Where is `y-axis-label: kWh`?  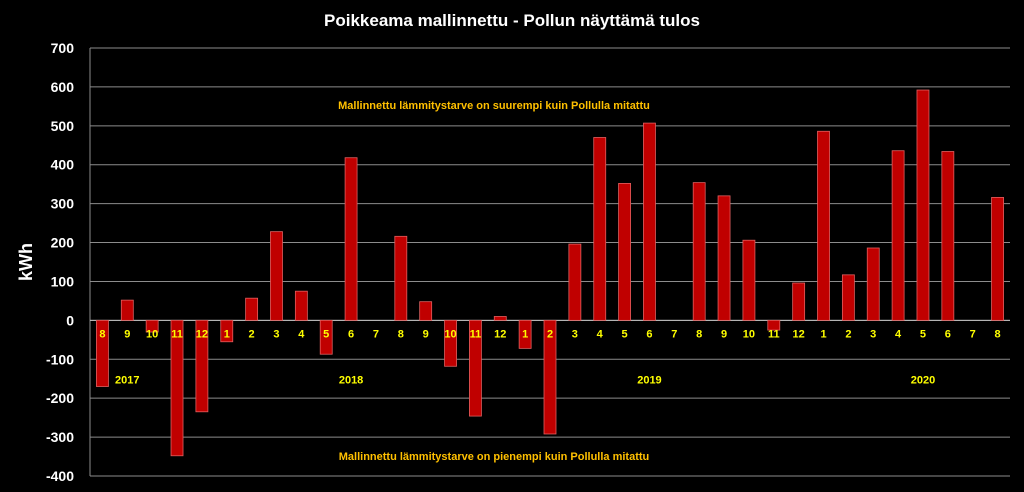 y-axis-label: kWh is located at coordinates (26, 262).